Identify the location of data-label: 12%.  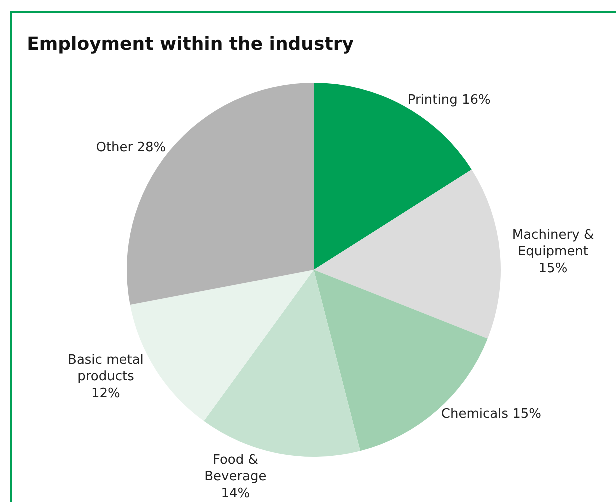
(106, 394).